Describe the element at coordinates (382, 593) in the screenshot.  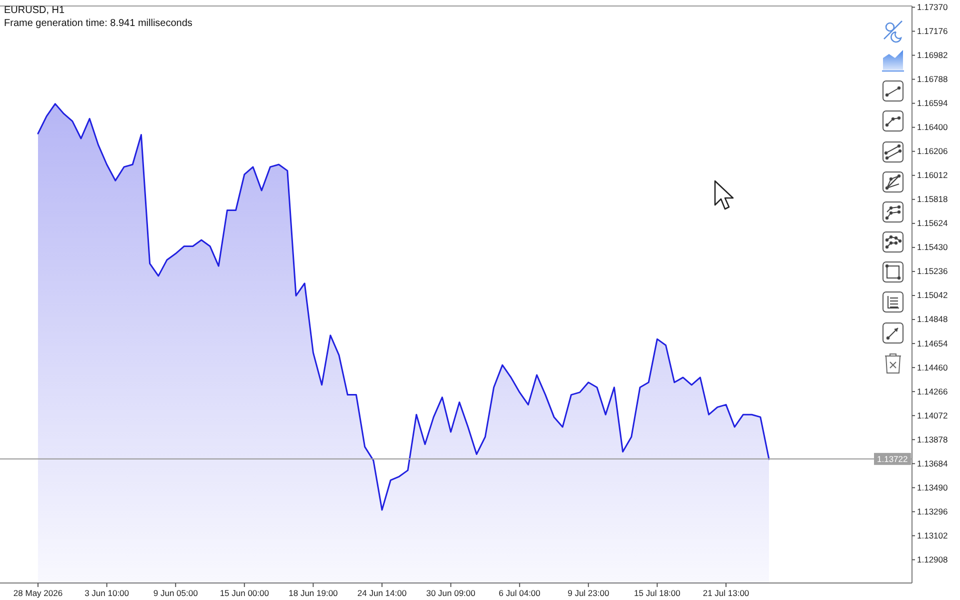
I see `x-tick-label: 24 Jun 14:00` at that location.